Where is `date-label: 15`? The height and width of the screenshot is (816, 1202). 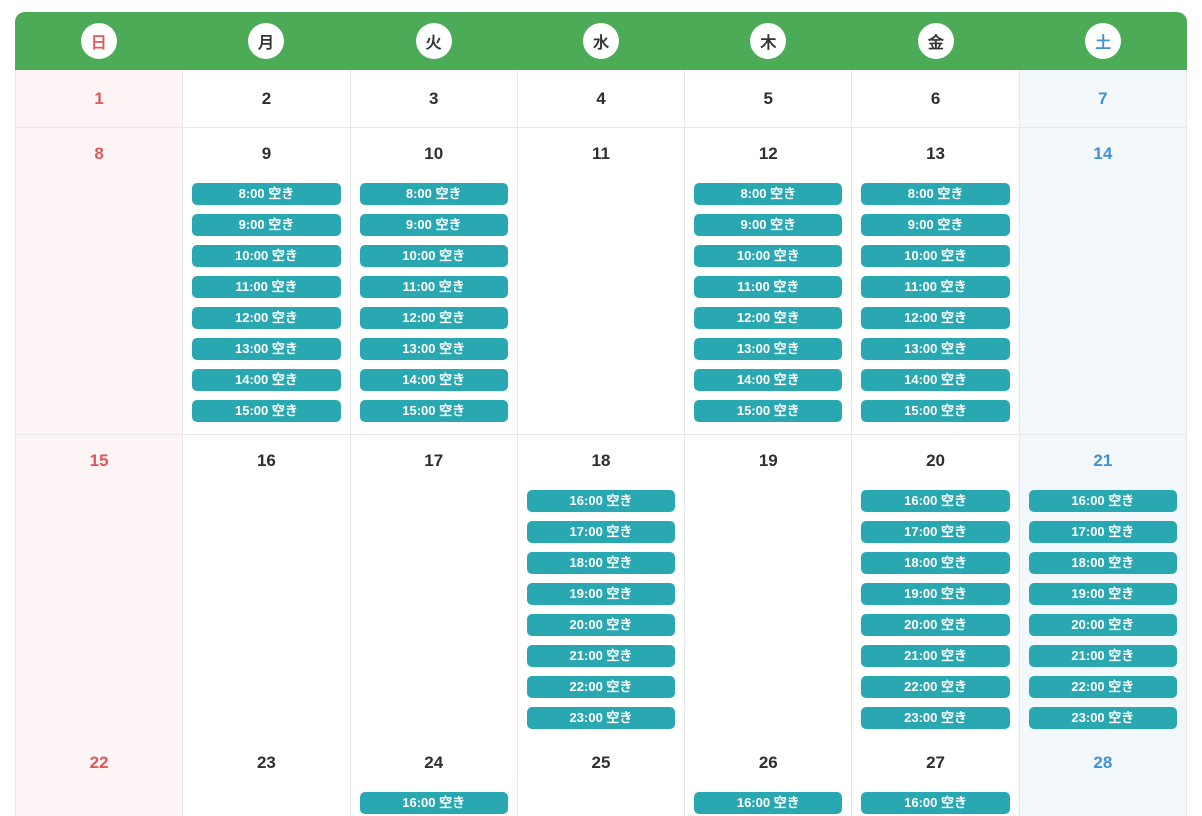
date-label: 15 is located at coordinates (99, 460).